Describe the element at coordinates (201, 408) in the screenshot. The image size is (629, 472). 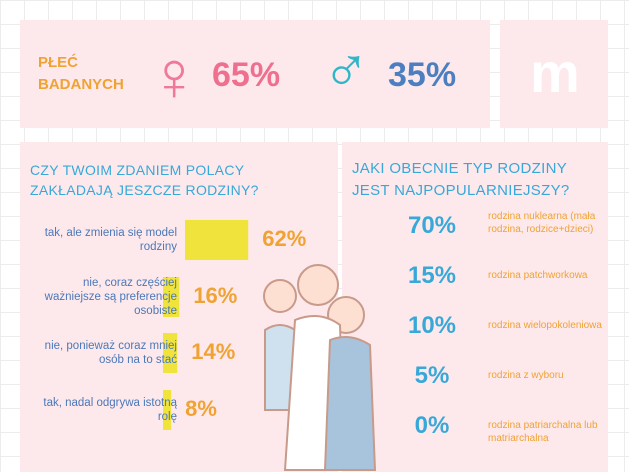
I see `value-label: 8%` at that location.